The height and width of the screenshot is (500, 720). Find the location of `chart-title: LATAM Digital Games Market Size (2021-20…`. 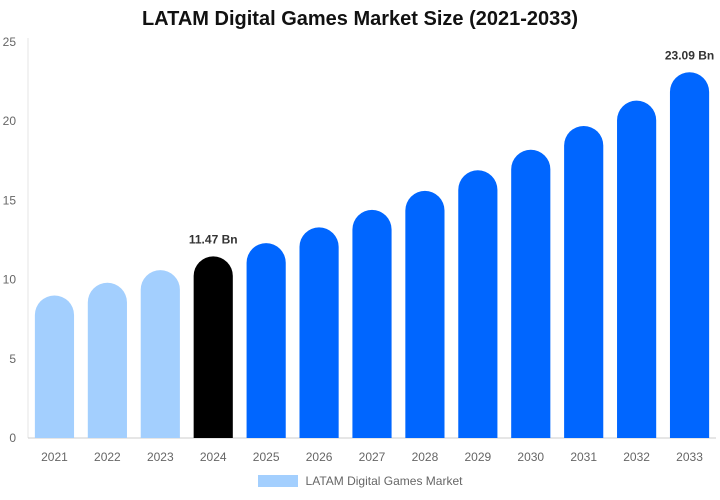

chart-title: LATAM Digital Games Market Size (2021-20… is located at coordinates (360, 19).